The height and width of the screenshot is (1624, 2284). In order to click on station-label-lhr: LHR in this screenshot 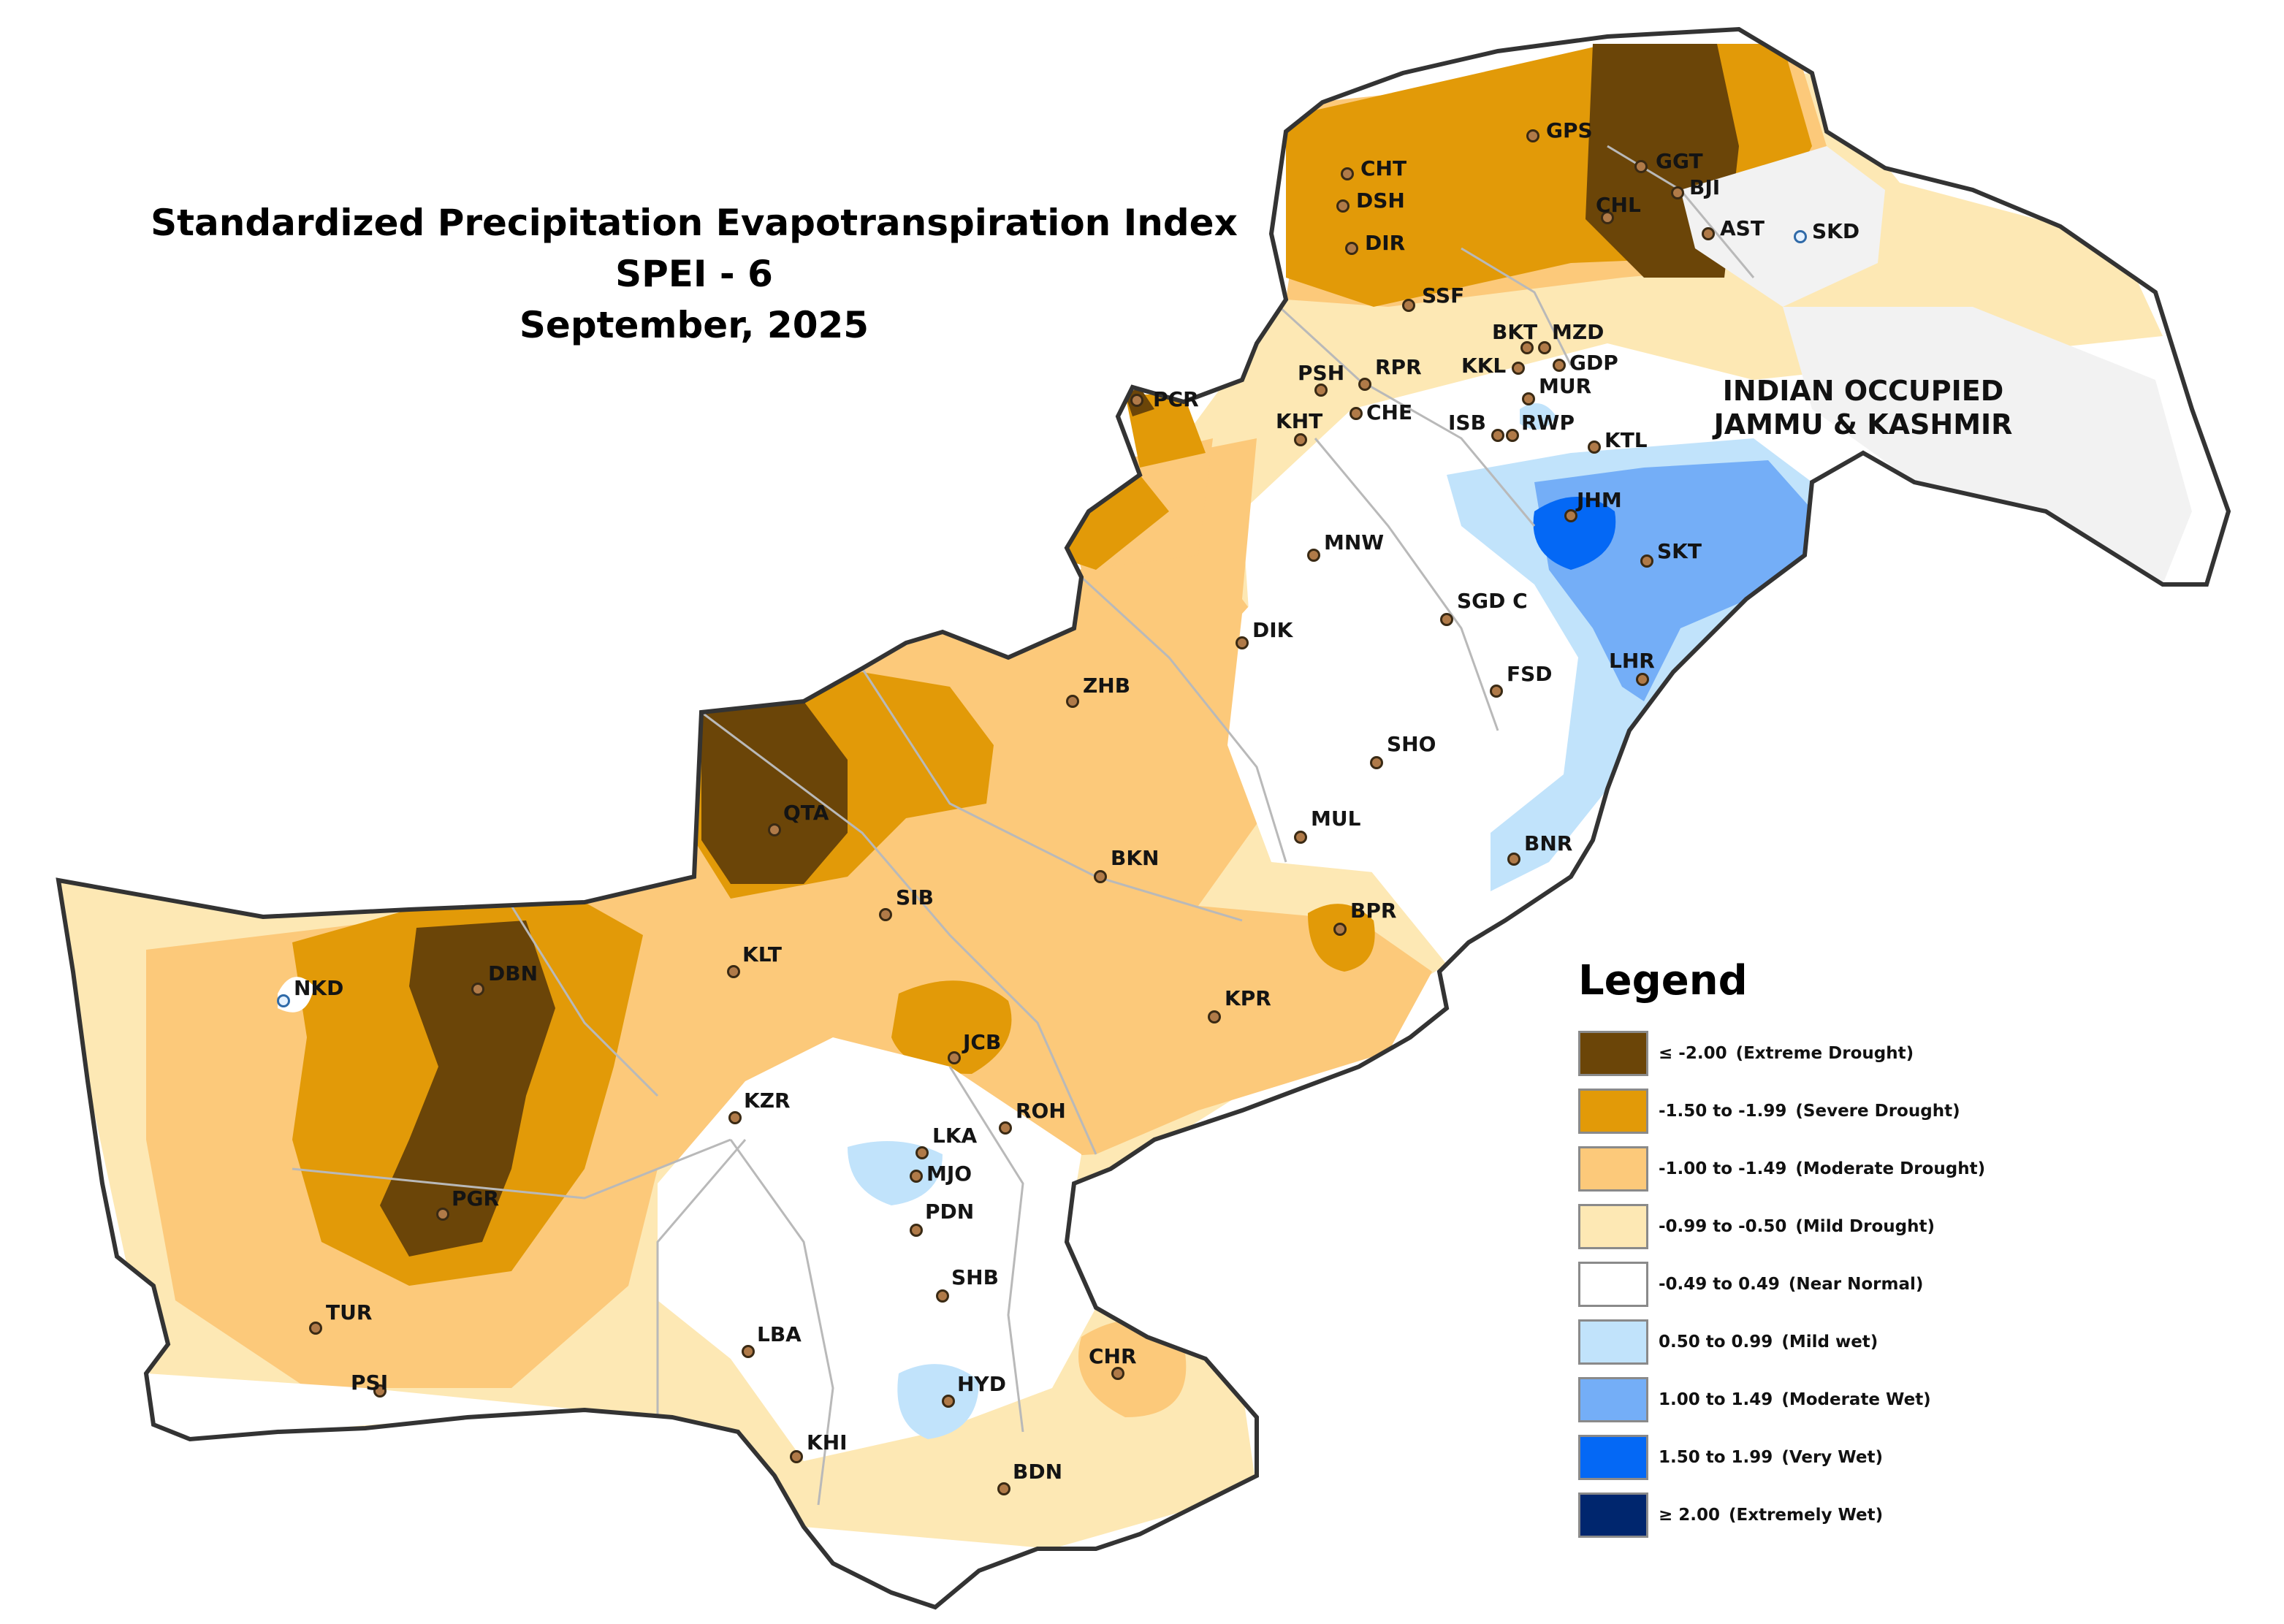, I will do `click(1632, 661)`.